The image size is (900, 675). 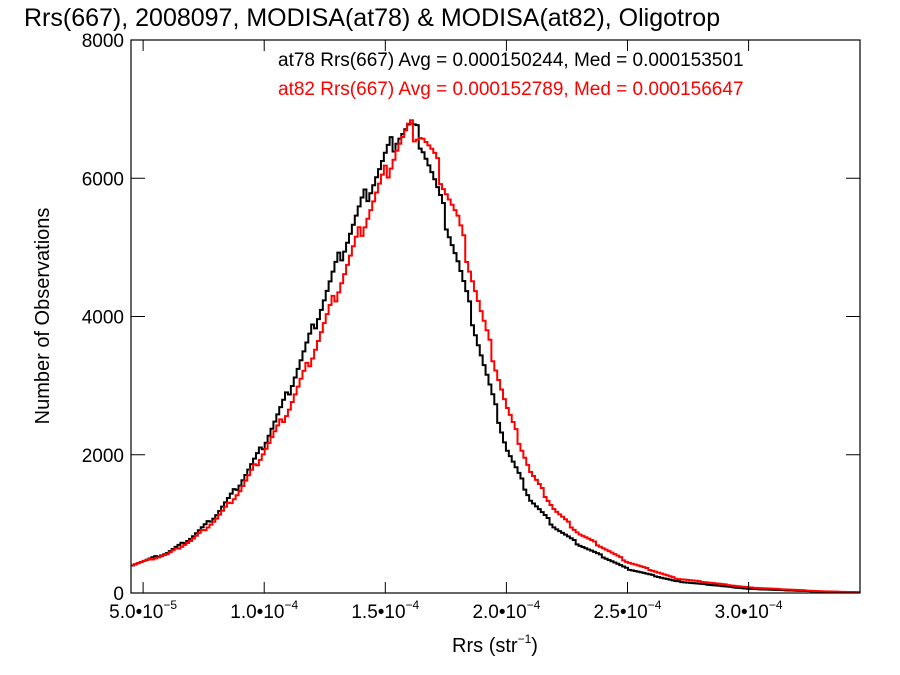 I want to click on x-tick-label-mantissa: 1.5•10, so click(x=378, y=612).